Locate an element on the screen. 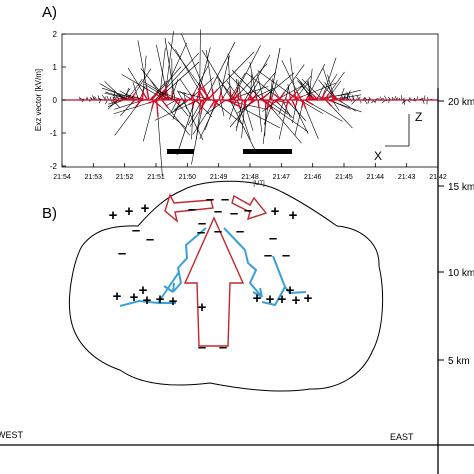 Image resolution: width=474 pixels, height=474 pixels. discharge-left is located at coordinates (163, 267).